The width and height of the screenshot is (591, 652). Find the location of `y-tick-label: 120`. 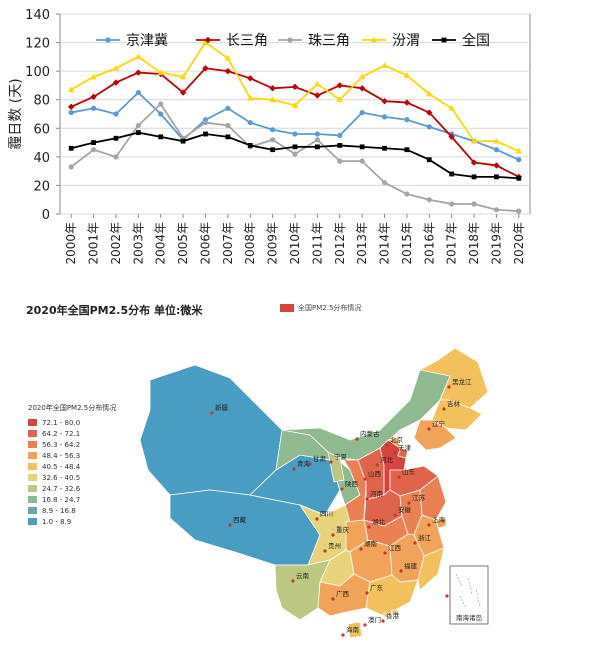

y-tick-label: 120 is located at coordinates (37, 44).